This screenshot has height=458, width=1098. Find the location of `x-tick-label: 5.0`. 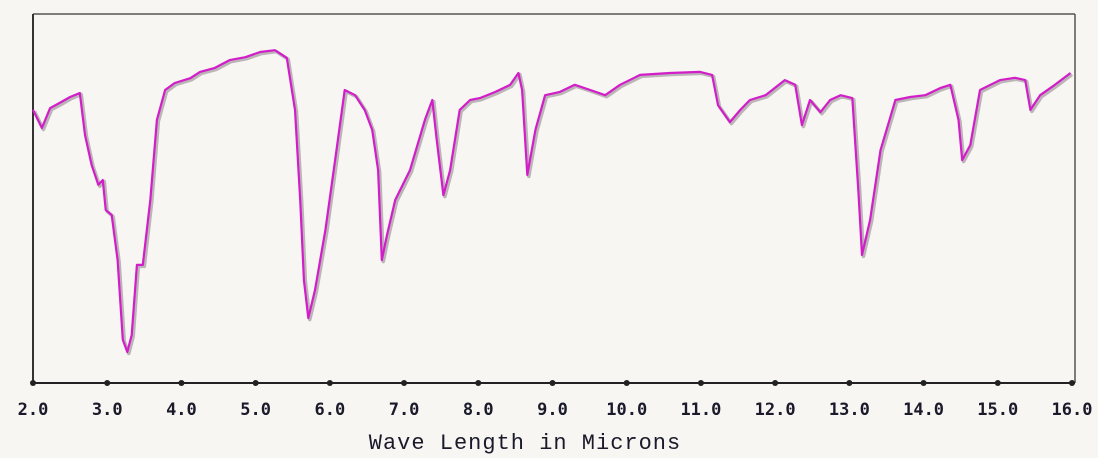

x-tick-label: 5.0 is located at coordinates (255, 410).